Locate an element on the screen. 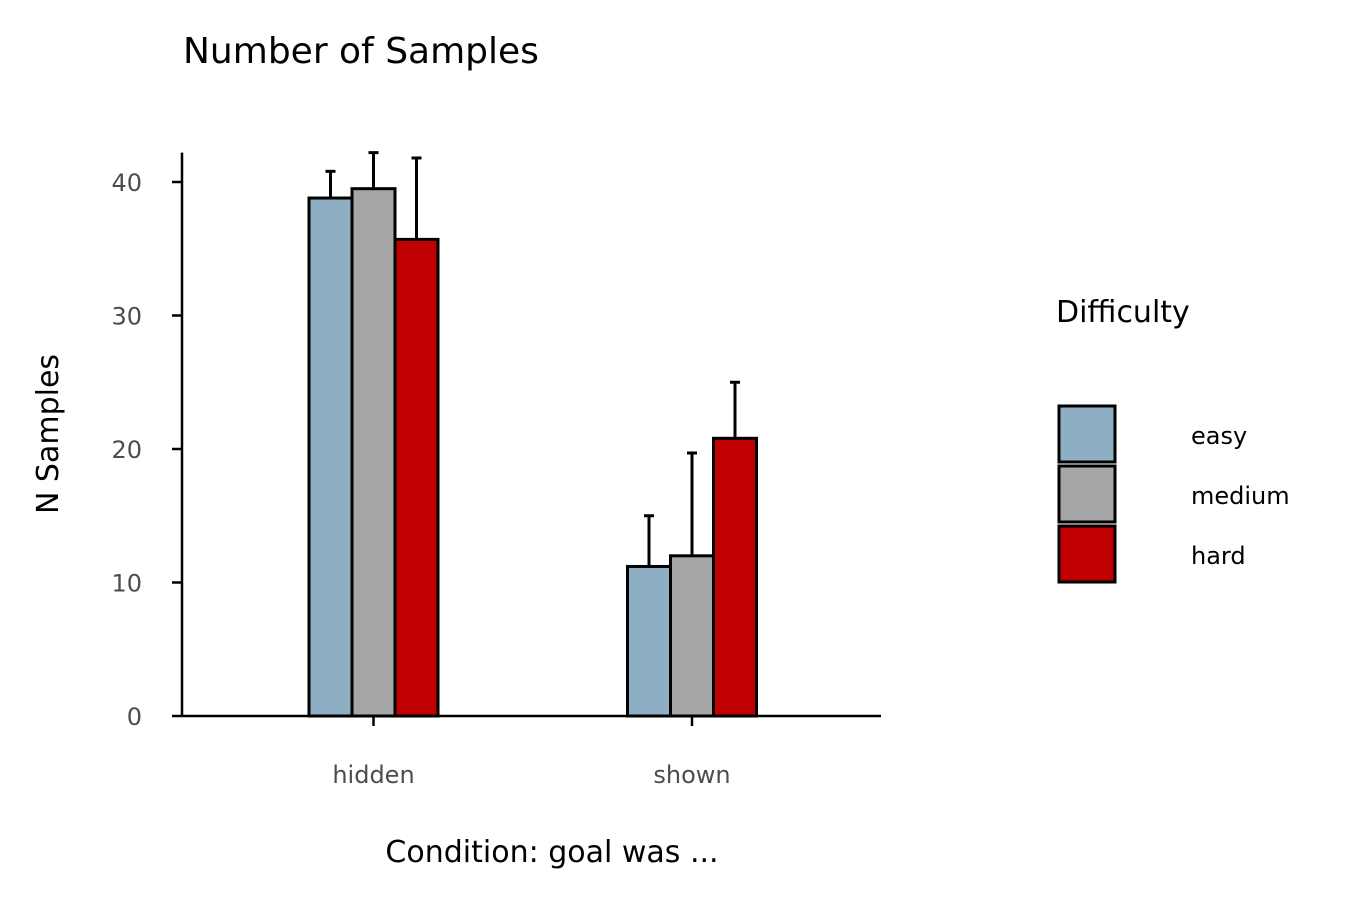 The width and height of the screenshot is (1350, 900). x-tick-label-shown: shown is located at coordinates (691, 775).